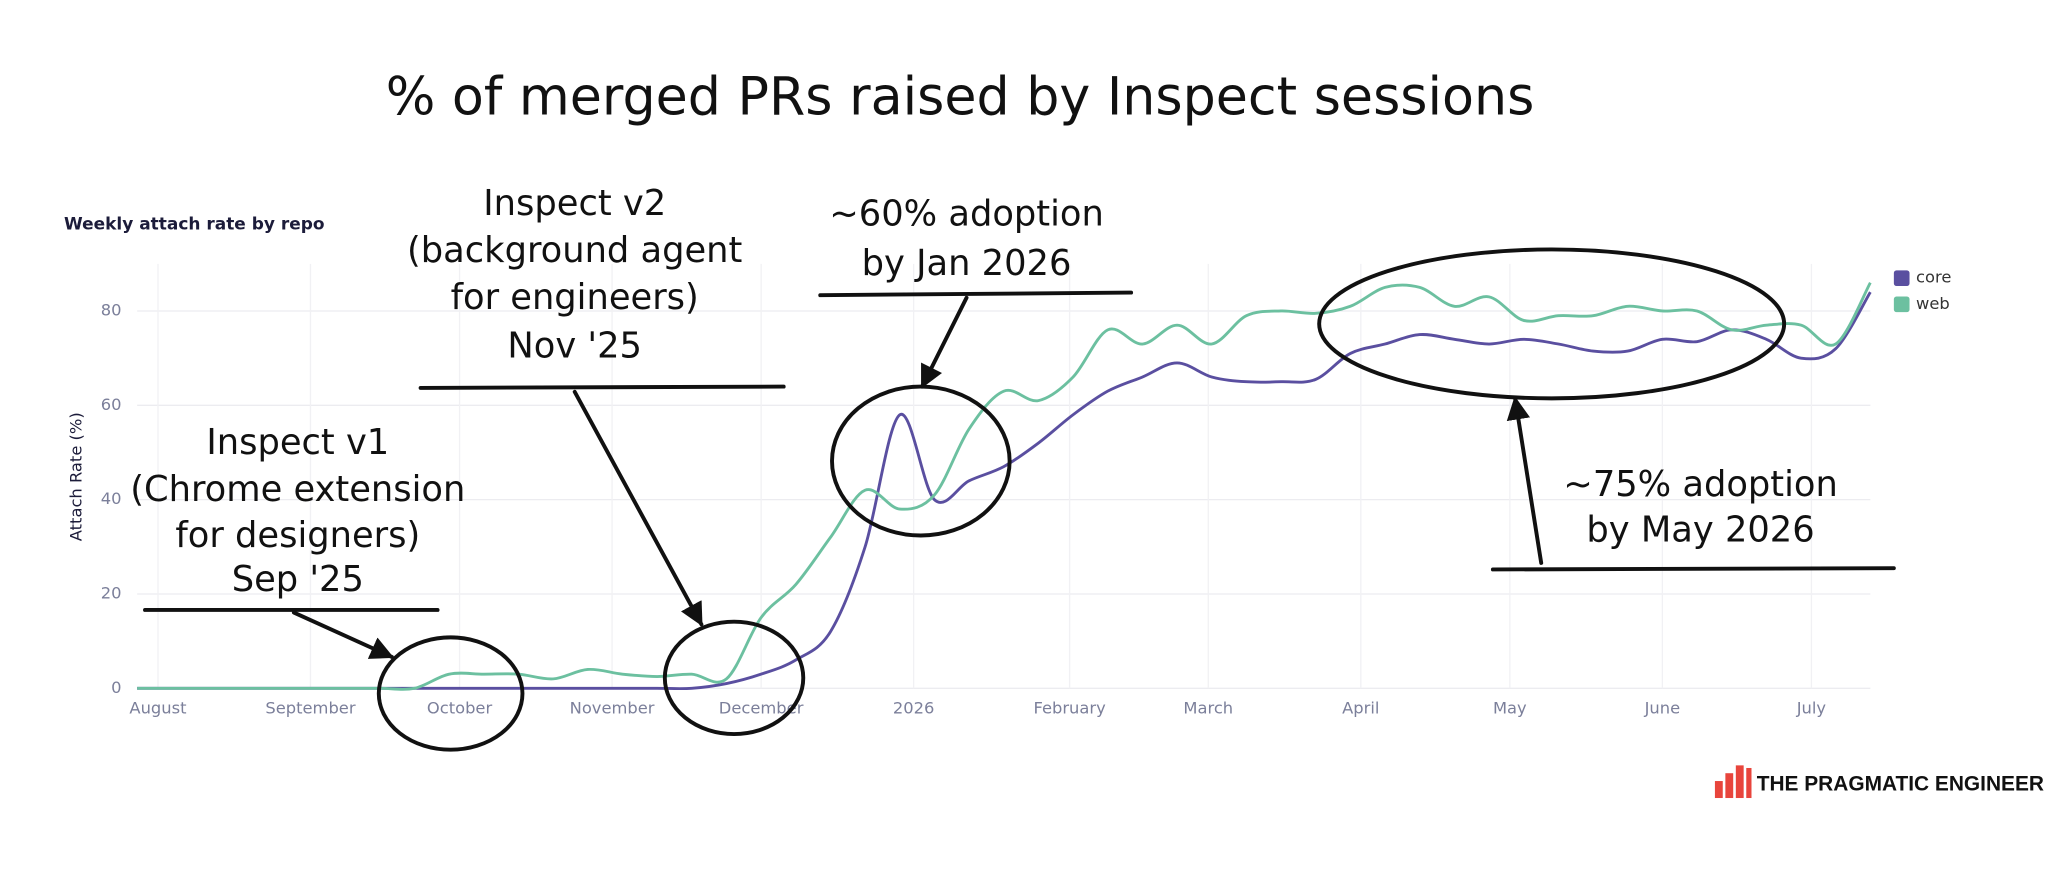  I want to click on x-tick-label: February, so click(1069, 708).